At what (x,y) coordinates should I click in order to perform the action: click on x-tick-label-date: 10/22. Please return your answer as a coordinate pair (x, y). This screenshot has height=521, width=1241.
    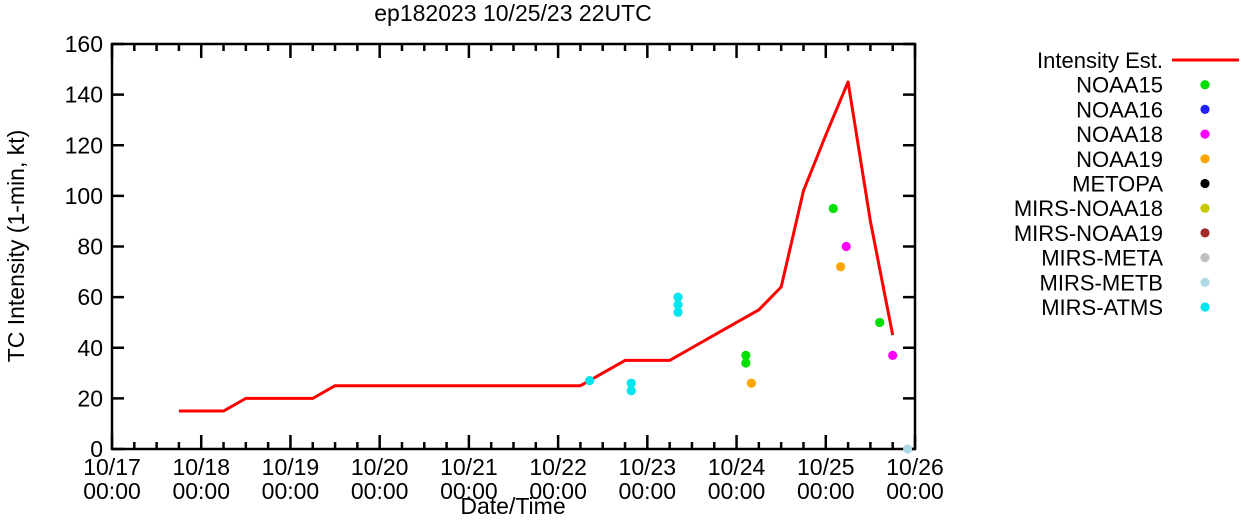
    Looking at the image, I should click on (558, 467).